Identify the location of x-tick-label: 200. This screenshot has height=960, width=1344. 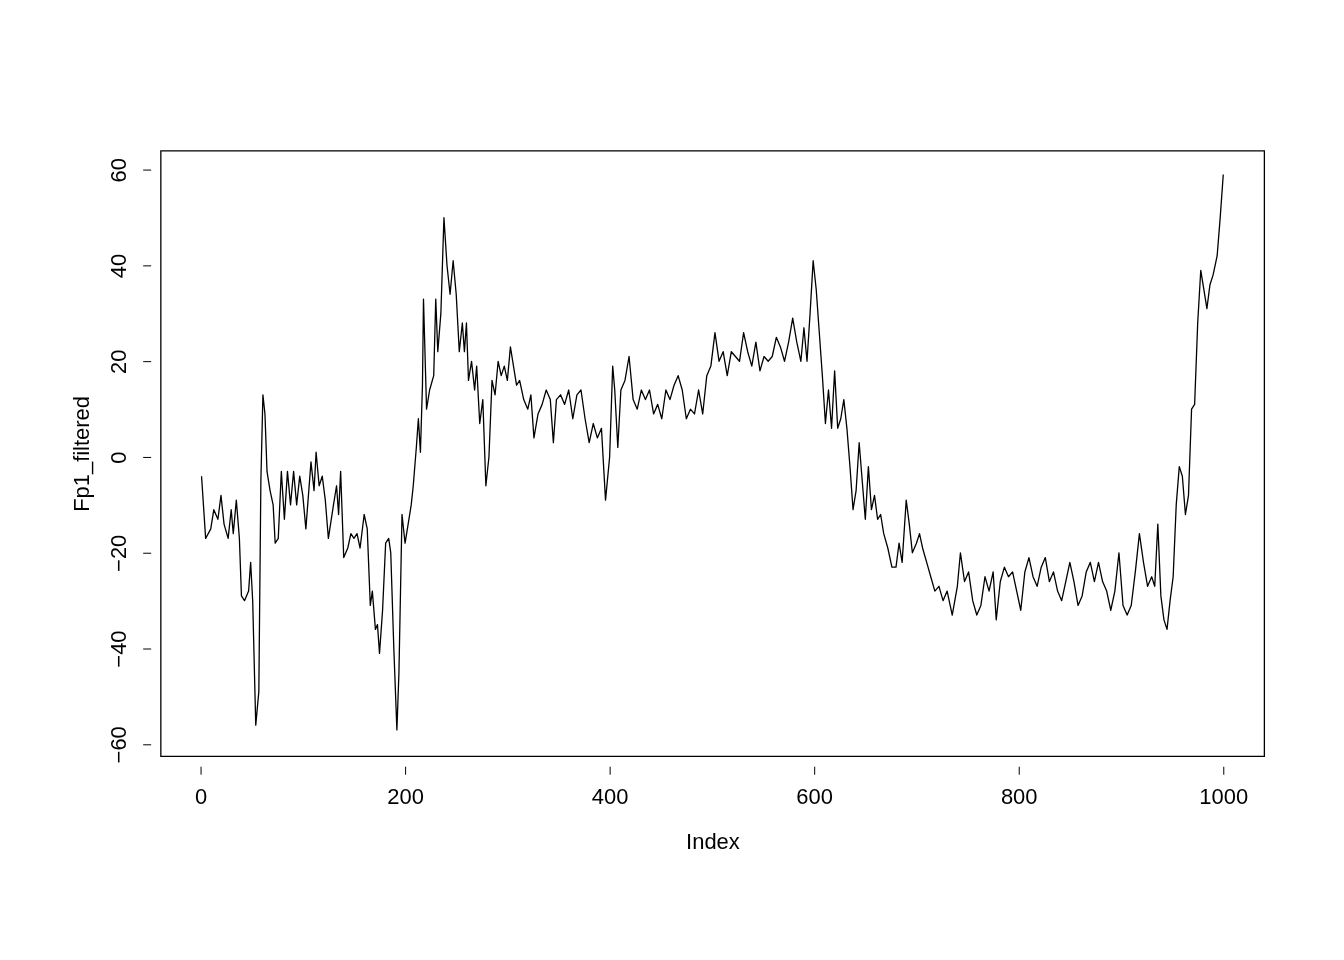
(405, 796).